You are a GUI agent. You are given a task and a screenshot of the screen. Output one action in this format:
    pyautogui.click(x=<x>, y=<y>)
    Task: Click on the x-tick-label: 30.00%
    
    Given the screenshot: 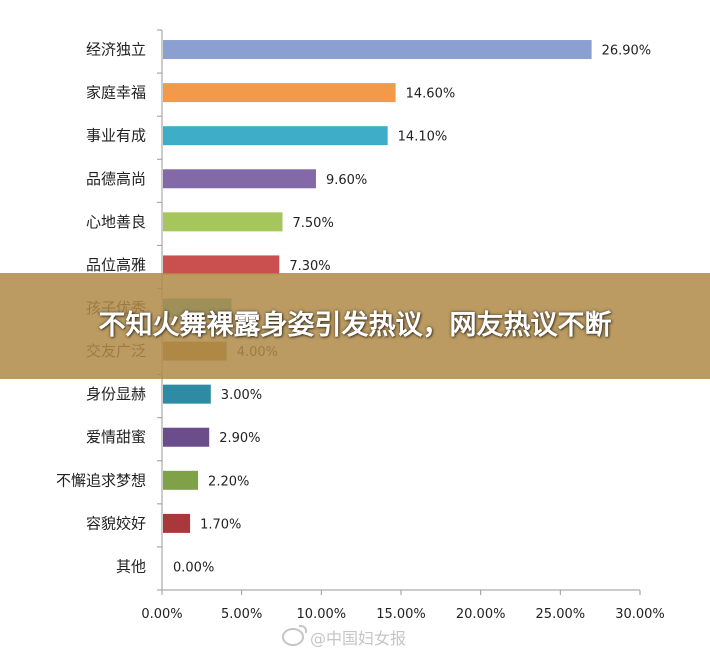 What is the action you would take?
    pyautogui.click(x=640, y=614)
    